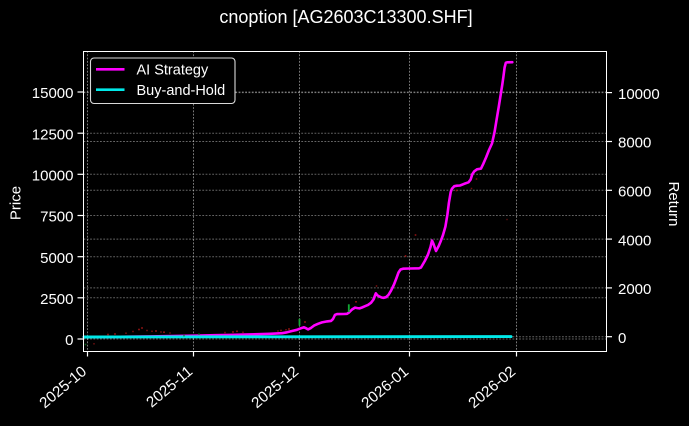 The height and width of the screenshot is (426, 689). What do you see at coordinates (673, 203) in the screenshot?
I see `svg-text: Return` at bounding box center [673, 203].